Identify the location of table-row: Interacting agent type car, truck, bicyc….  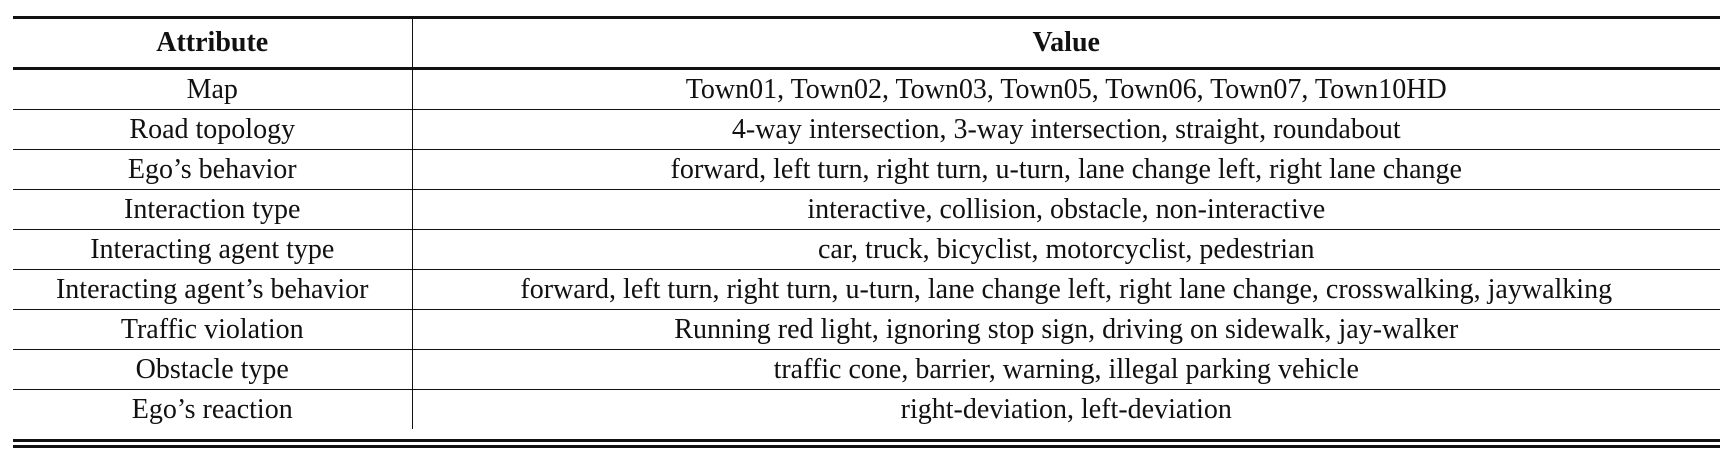
(866, 249).